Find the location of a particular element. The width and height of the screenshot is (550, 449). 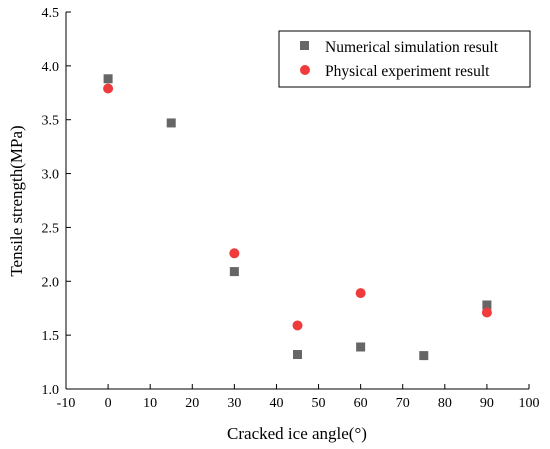

legend-box is located at coordinates (404, 59).